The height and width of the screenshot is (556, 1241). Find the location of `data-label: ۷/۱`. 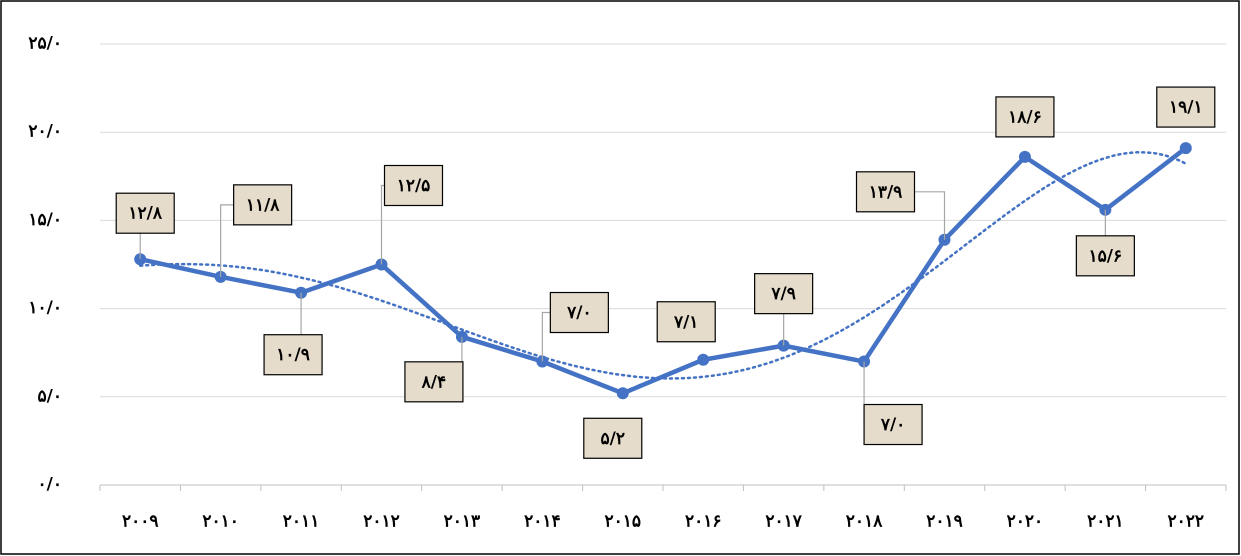

data-label: ۷/۱ is located at coordinates (685, 322).